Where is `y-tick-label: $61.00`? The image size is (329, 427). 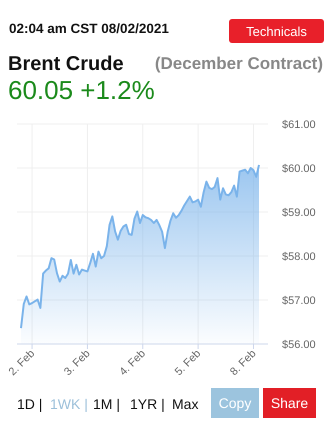 y-tick-label: $61.00 is located at coordinates (299, 125).